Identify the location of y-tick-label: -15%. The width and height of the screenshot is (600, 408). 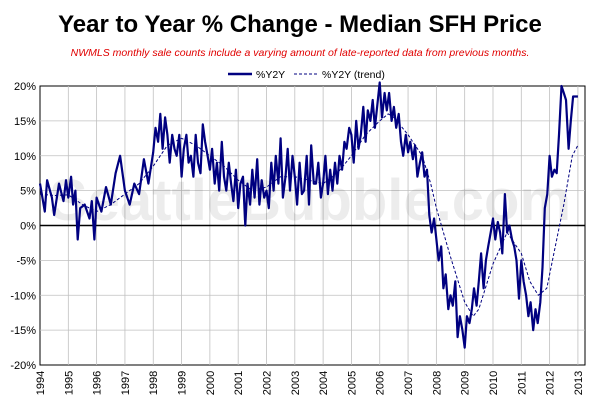
(23, 331).